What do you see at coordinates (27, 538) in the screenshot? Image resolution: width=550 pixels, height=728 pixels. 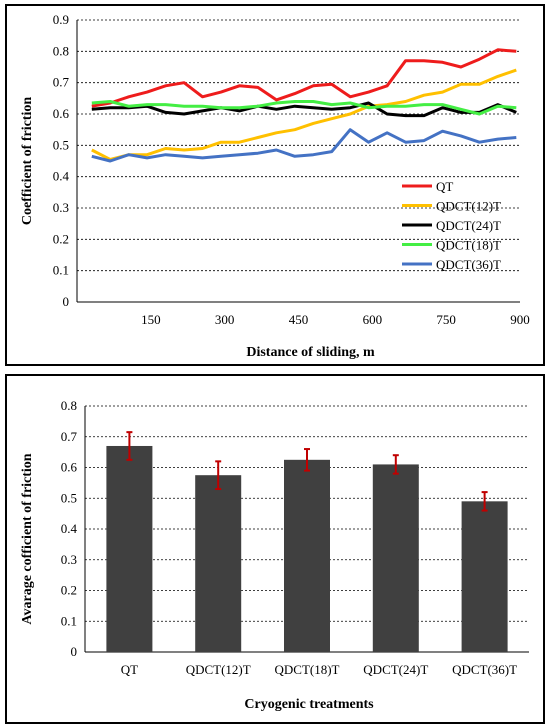 I see `y-axis-title: Avarage cofficient of friction` at bounding box center [27, 538].